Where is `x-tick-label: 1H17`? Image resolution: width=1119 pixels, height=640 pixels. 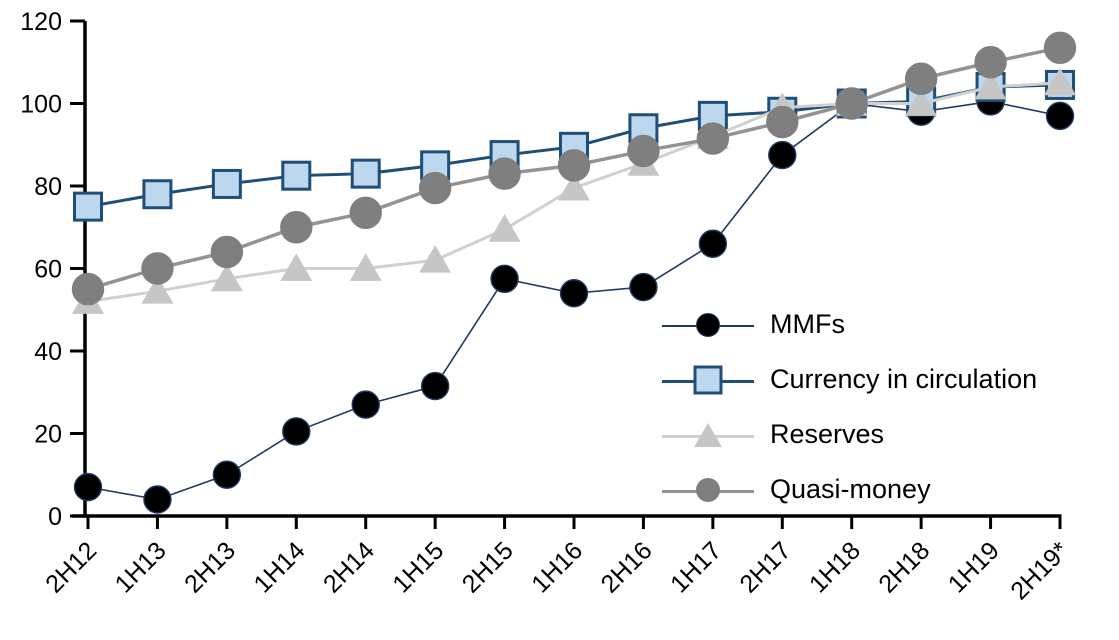 x-tick-label: 1H17 is located at coordinates (696, 567).